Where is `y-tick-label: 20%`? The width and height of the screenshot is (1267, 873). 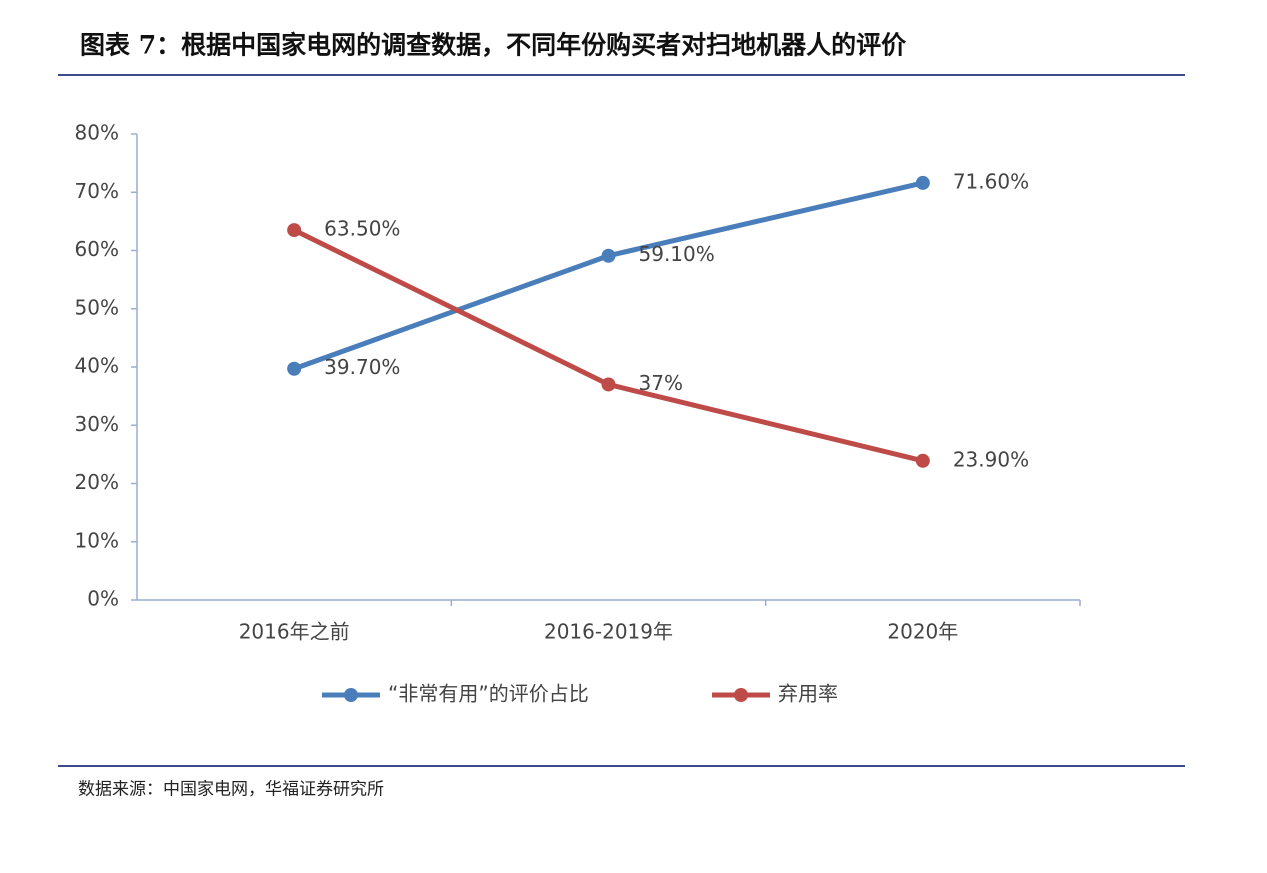 y-tick-label: 20% is located at coordinates (97, 482).